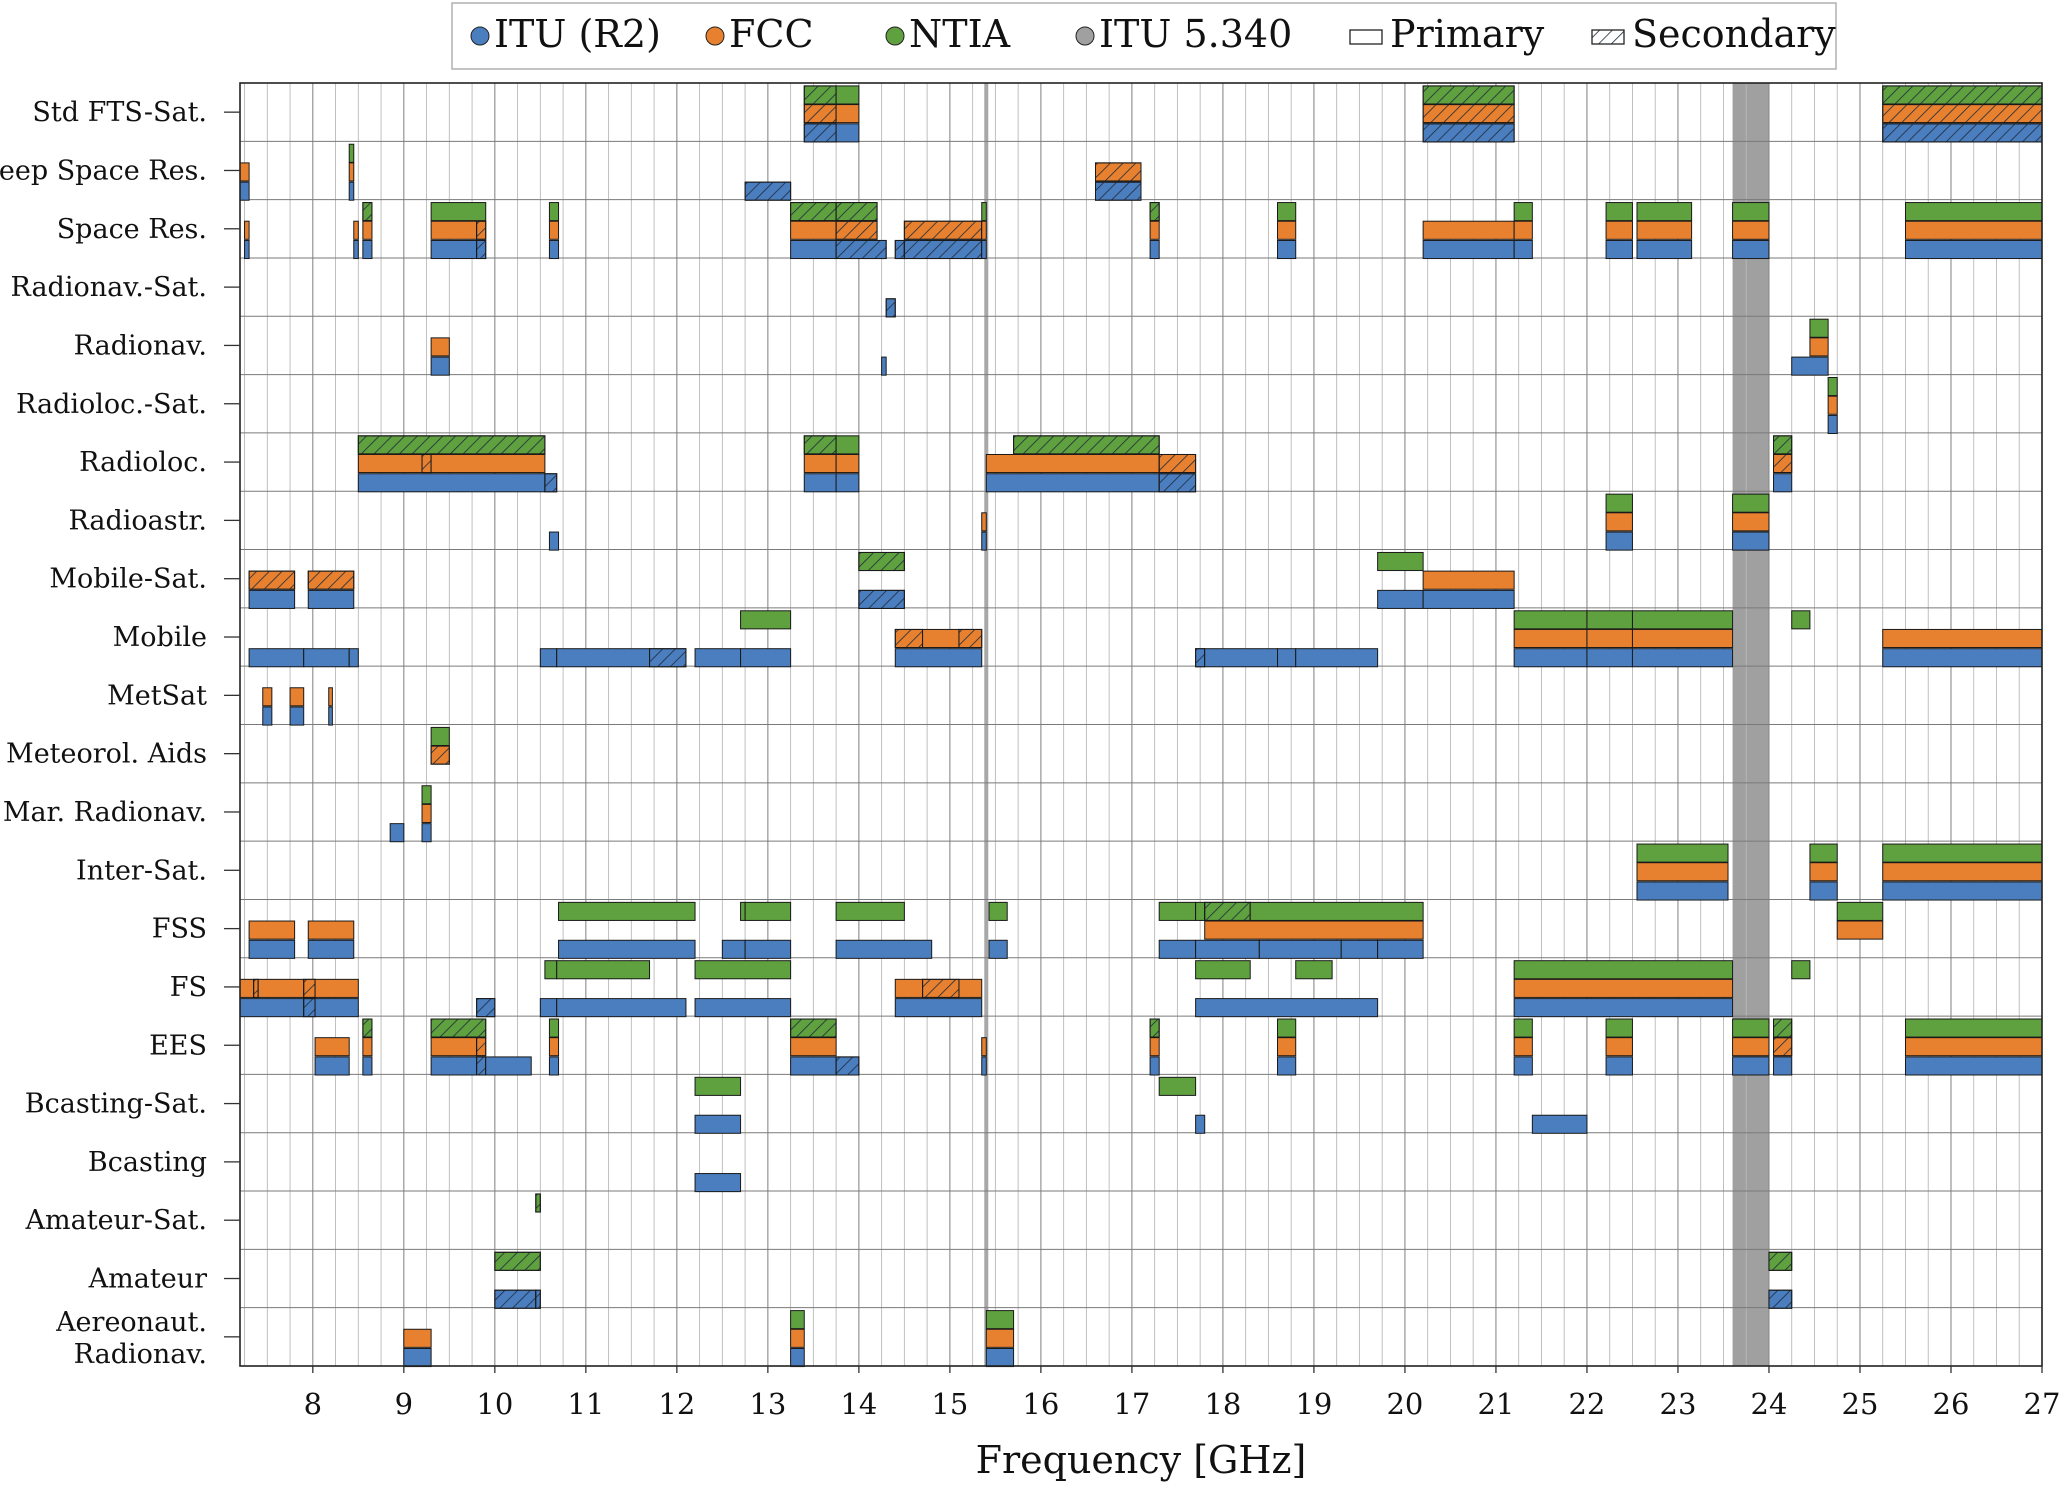 The image size is (2063, 1485). Describe the element at coordinates (132, 229) in the screenshot. I see `service-label: Space Res.` at that location.